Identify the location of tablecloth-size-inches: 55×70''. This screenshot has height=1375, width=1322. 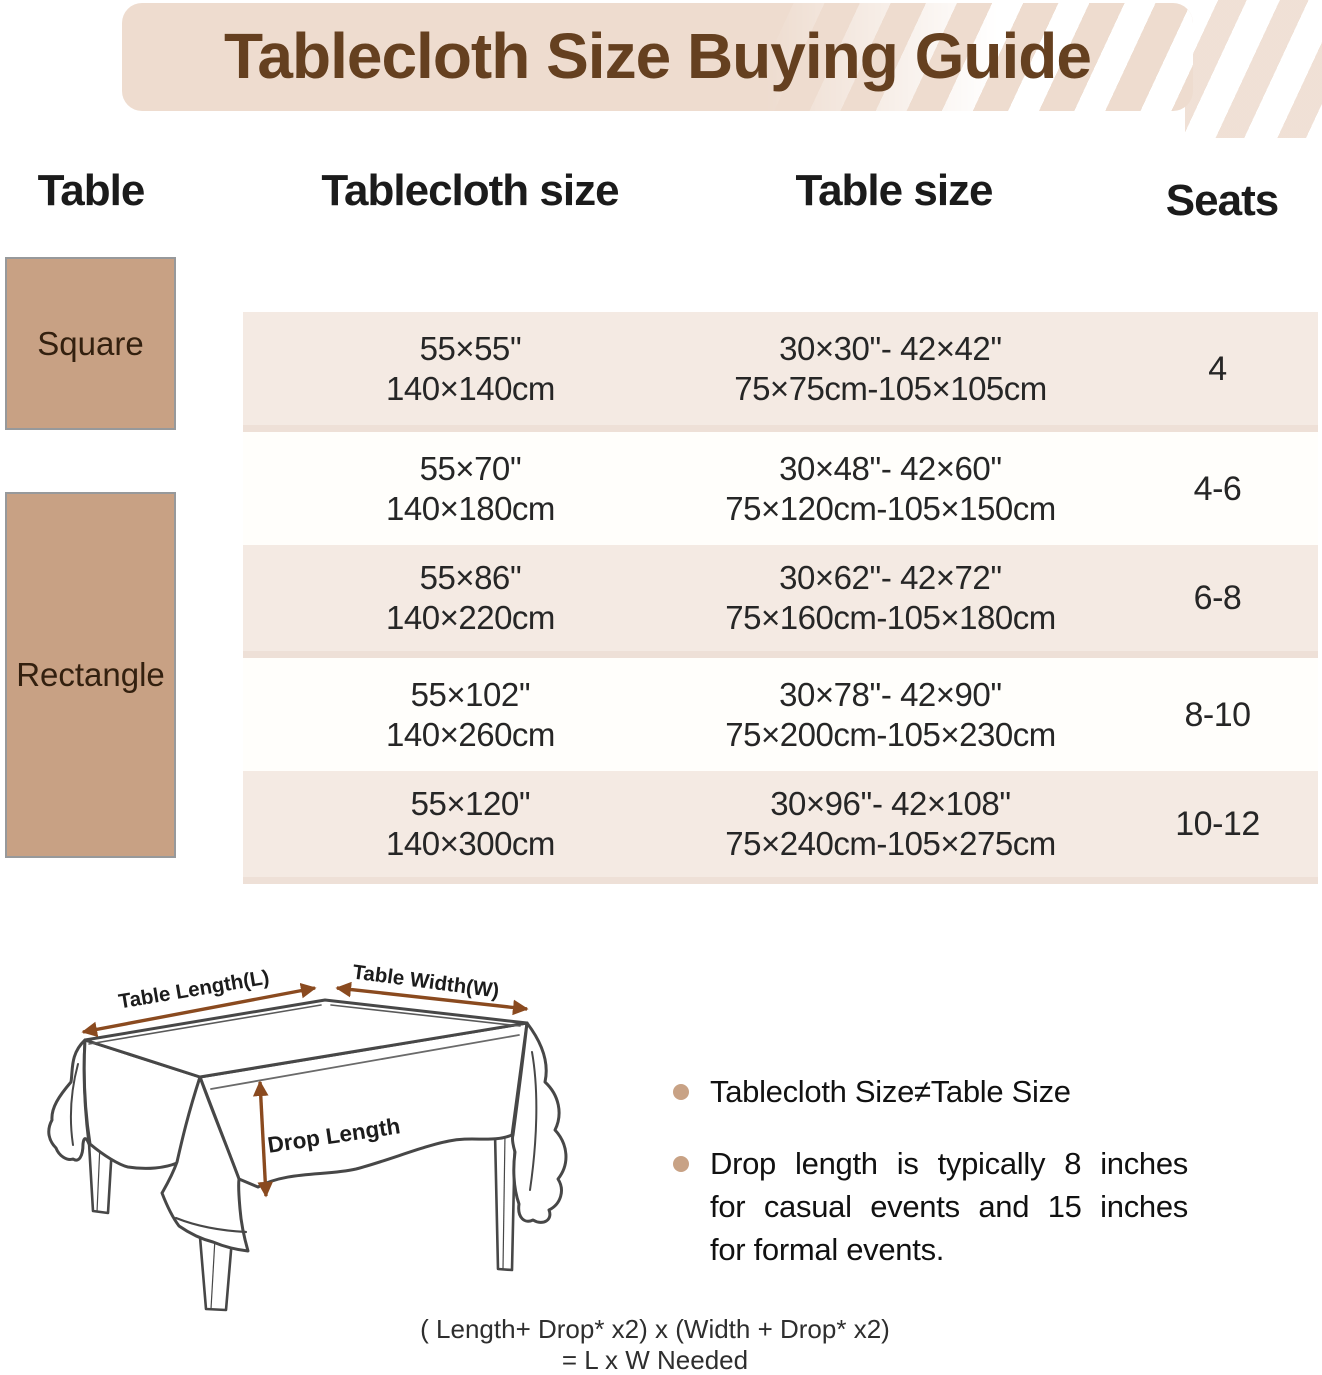
(470, 468).